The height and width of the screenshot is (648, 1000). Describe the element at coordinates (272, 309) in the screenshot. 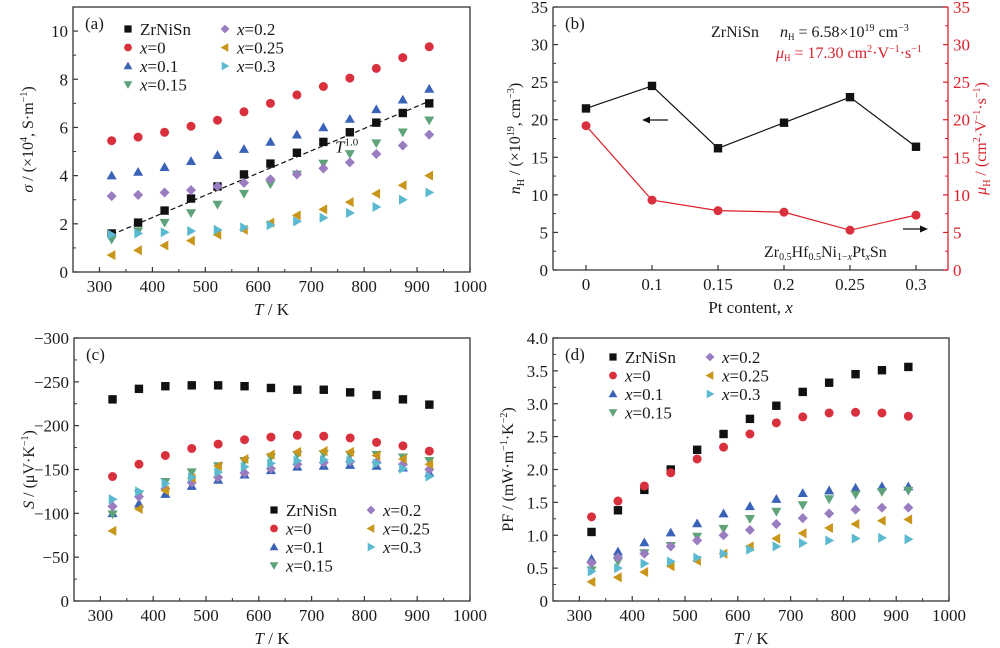

I see `x-axis-label: T / K` at that location.